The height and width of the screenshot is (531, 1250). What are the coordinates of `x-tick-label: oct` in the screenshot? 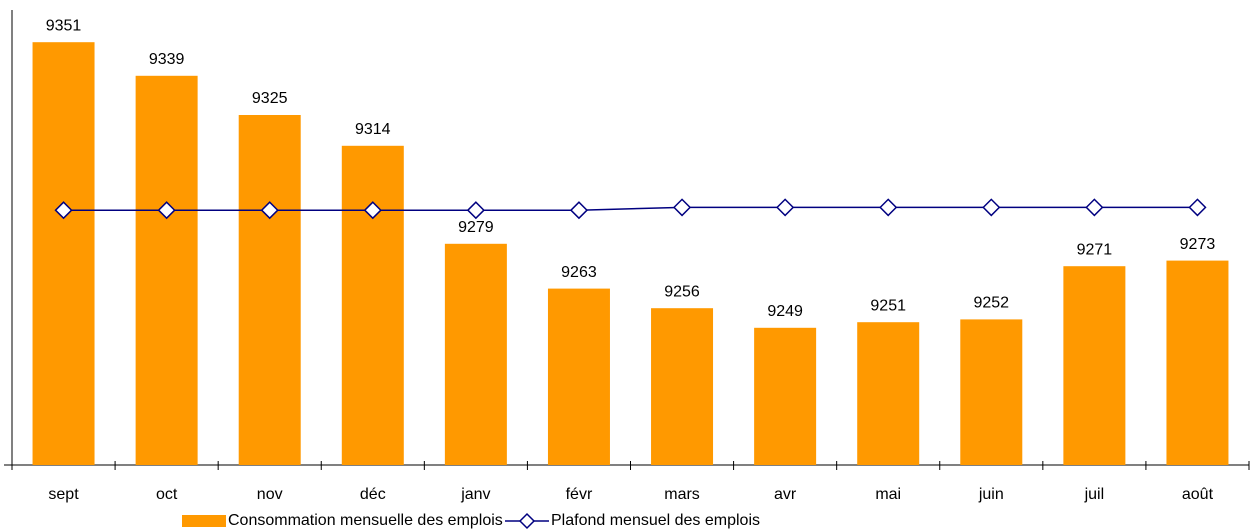 It's located at (167, 494).